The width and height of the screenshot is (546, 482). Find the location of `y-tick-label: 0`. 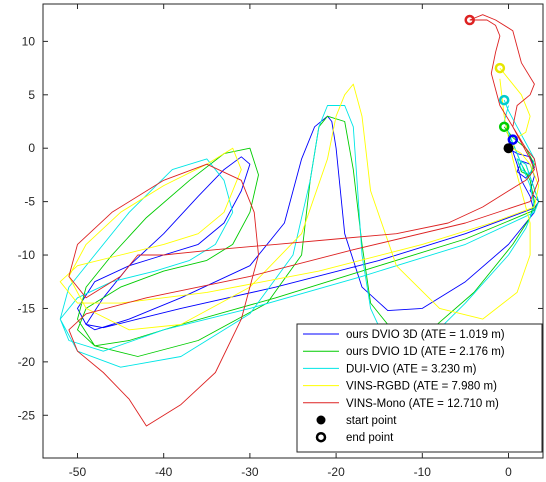

y-tick-label: 0 is located at coordinates (31, 148).